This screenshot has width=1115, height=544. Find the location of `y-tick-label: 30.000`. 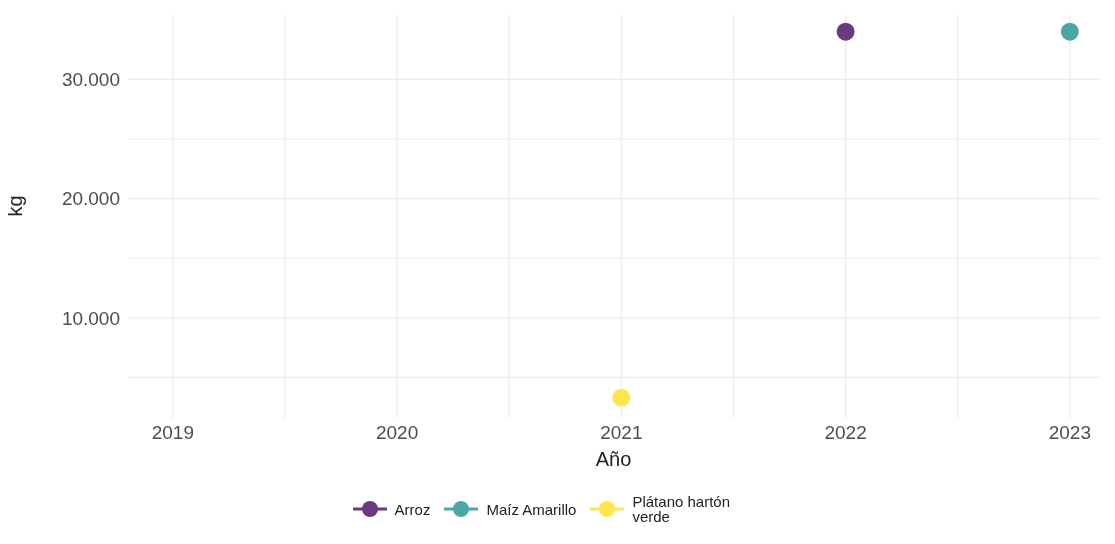

y-tick-label: 30.000 is located at coordinates (90, 80).